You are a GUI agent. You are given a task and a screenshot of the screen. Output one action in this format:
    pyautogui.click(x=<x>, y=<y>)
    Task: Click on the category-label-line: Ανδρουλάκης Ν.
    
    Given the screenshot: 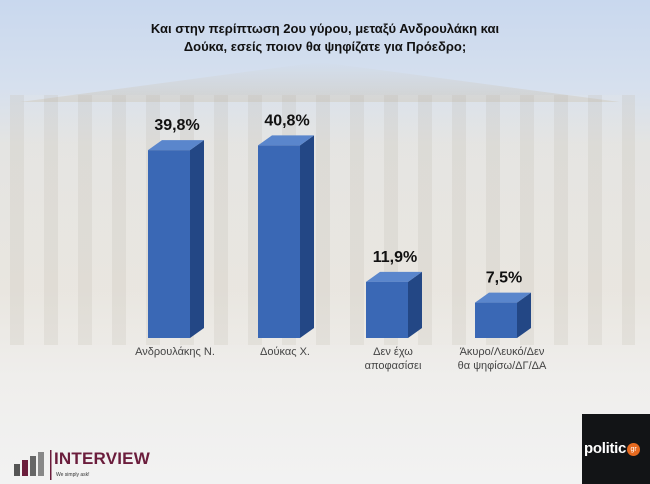 What is the action you would take?
    pyautogui.click(x=175, y=352)
    